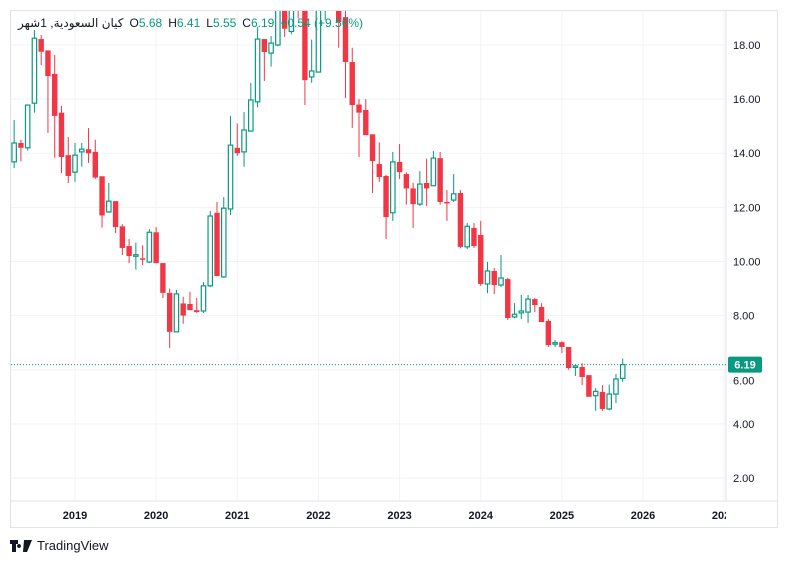  What do you see at coordinates (71, 23) in the screenshot?
I see `symbol-interval: كيان السعودية, 1شهر` at bounding box center [71, 23].